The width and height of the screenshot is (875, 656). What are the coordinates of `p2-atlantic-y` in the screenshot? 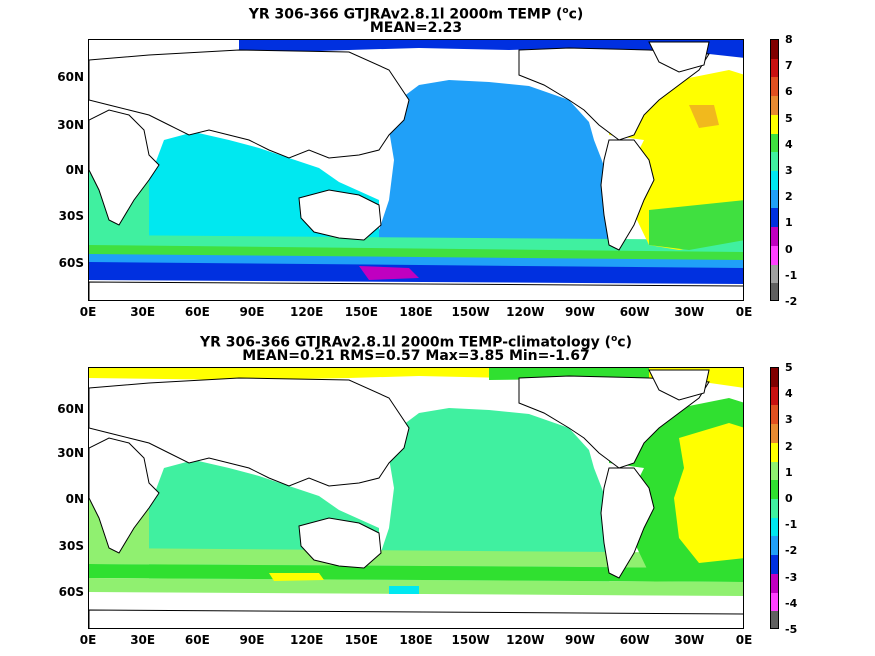 It's located at (708, 493).